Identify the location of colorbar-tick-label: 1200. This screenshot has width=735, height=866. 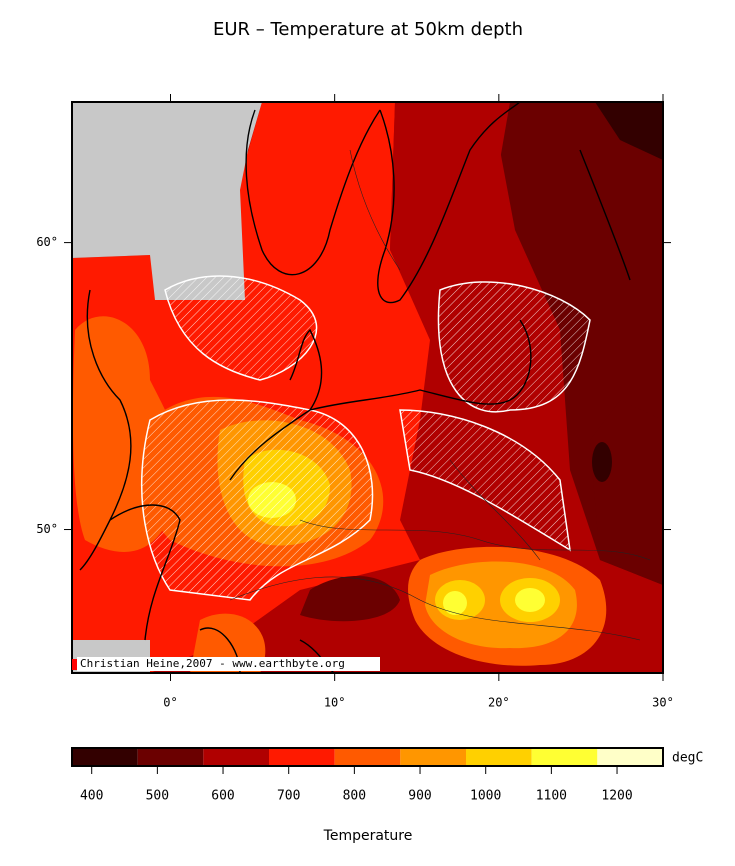
(616, 796).